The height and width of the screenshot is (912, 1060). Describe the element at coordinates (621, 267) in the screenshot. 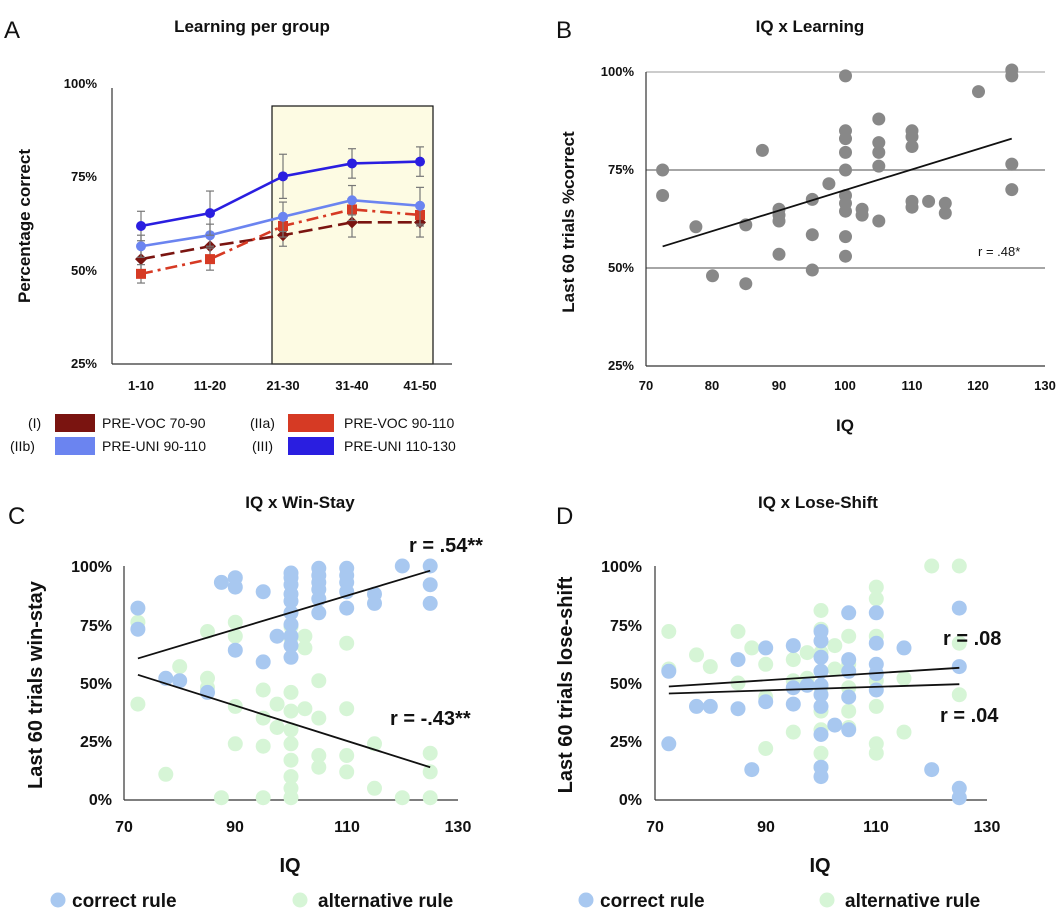

I see `y-tick-label: 50%` at that location.